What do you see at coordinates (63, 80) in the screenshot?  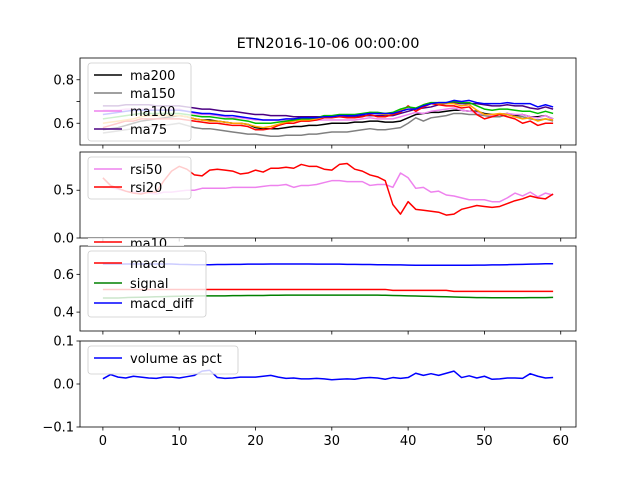 I see `ytick-label: 0.8` at bounding box center [63, 80].